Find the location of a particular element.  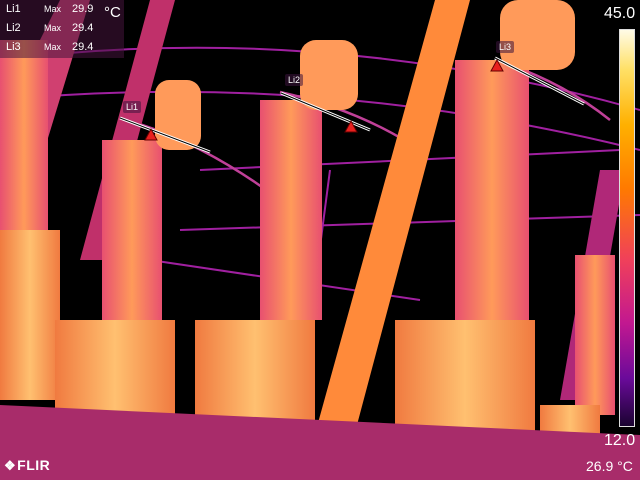

measurement-row-li2: Li2 Max 29.4 is located at coordinates (62, 28).